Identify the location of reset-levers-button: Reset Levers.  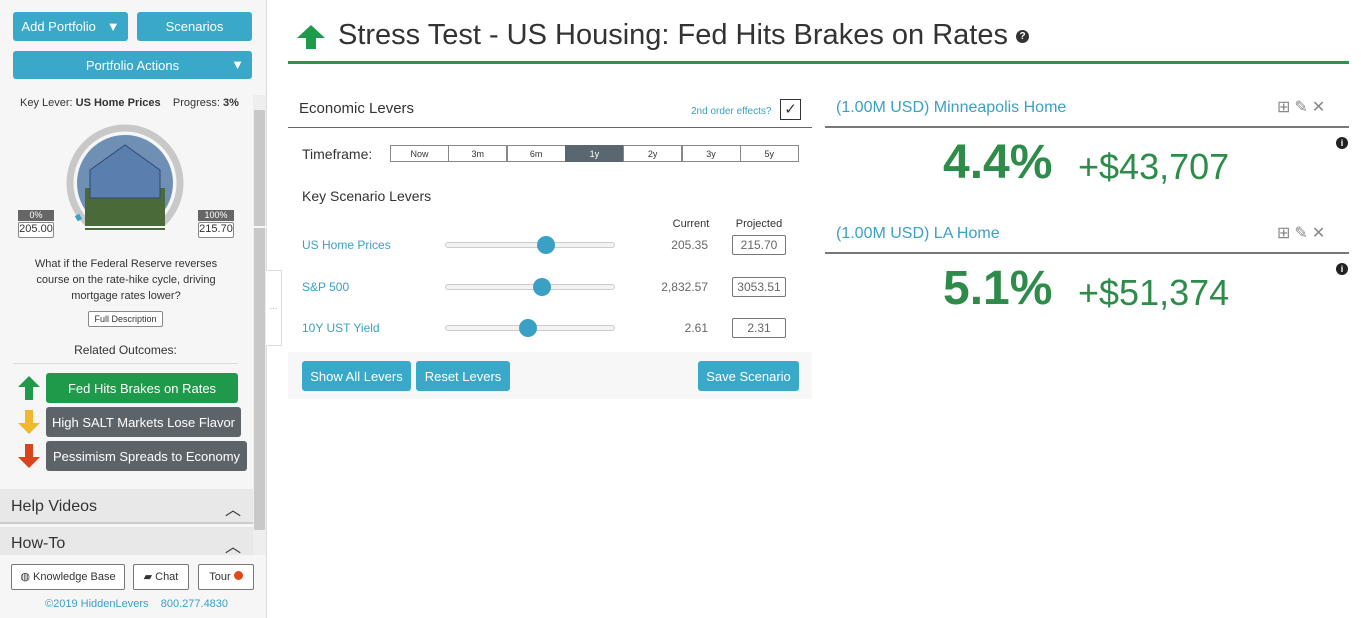
(463, 376).